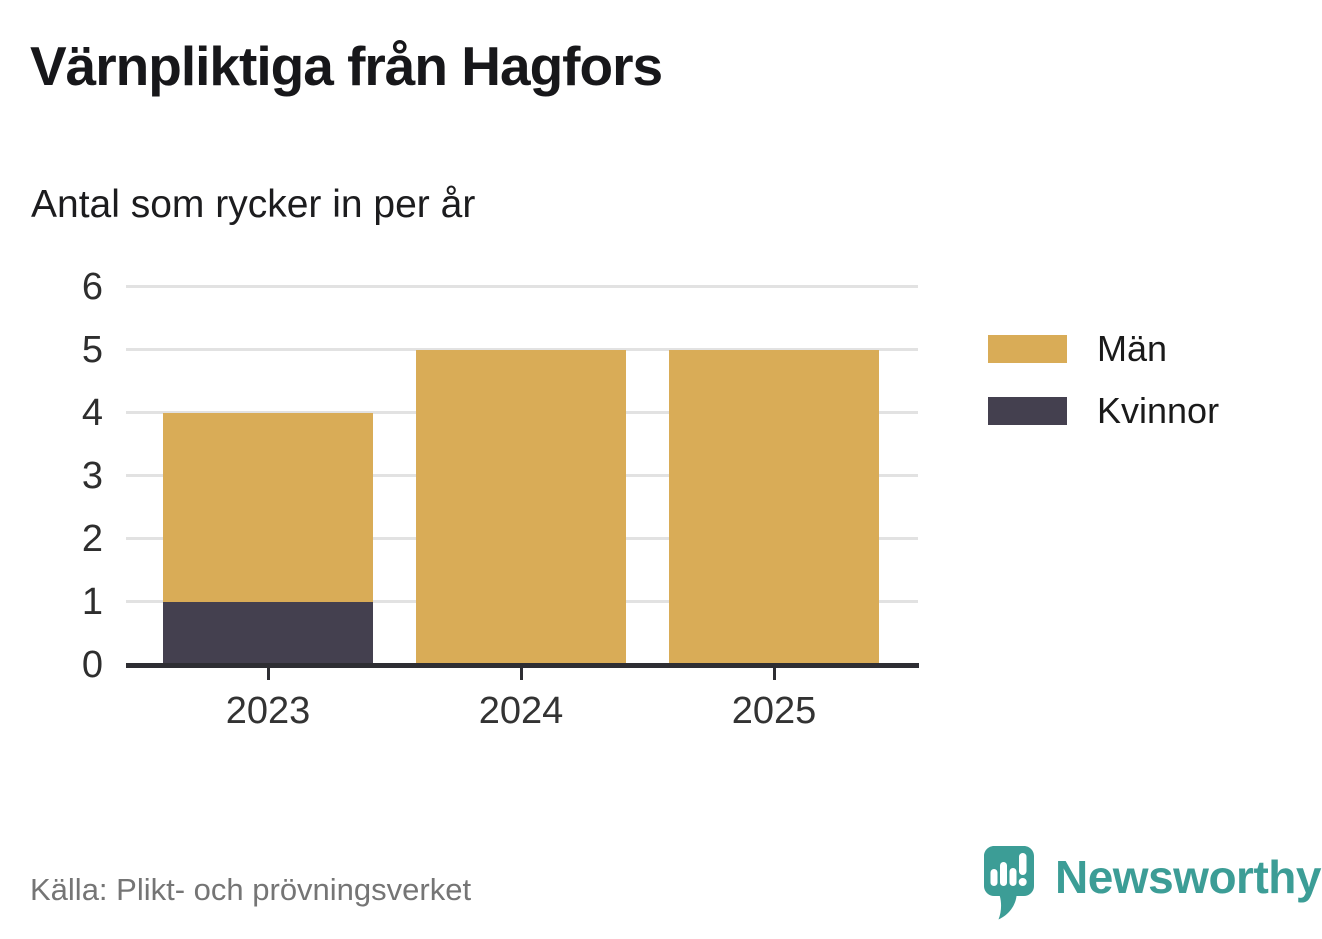  Describe the element at coordinates (521, 711) in the screenshot. I see `x-tick-label: 2024` at that location.